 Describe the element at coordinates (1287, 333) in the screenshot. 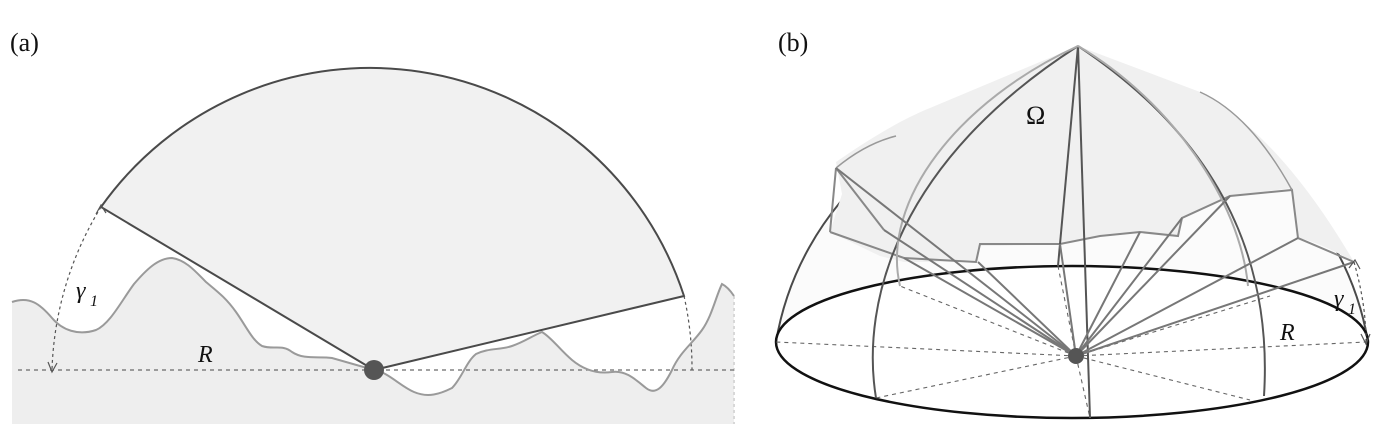

I see `radius-label-b: R` at that location.